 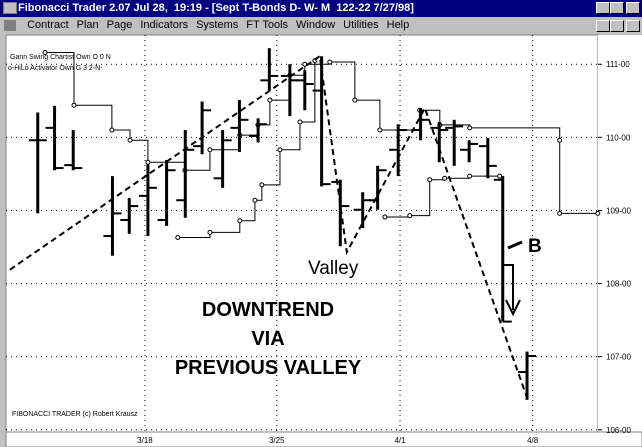 What do you see at coordinates (633, 8) in the screenshot?
I see `close-button` at bounding box center [633, 8].